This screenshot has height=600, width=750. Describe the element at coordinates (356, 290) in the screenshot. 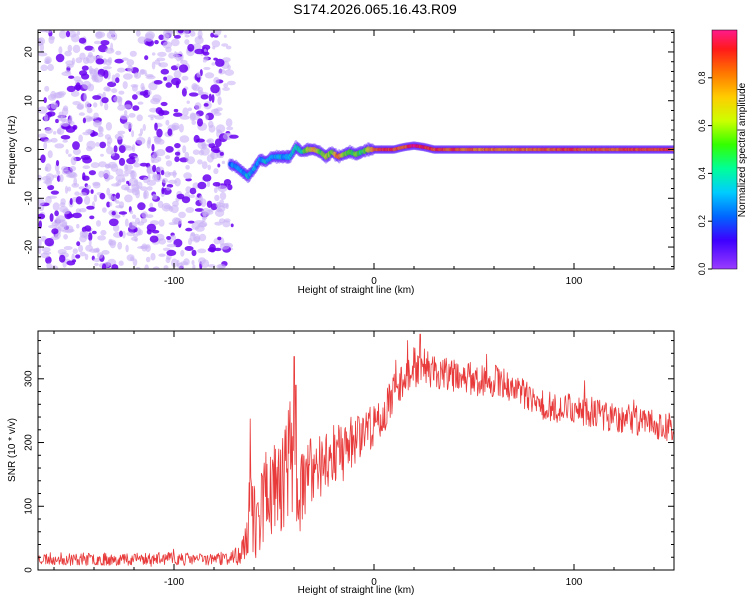

I see `spectrogram-xlabel: Height of straight line (km)` at that location.